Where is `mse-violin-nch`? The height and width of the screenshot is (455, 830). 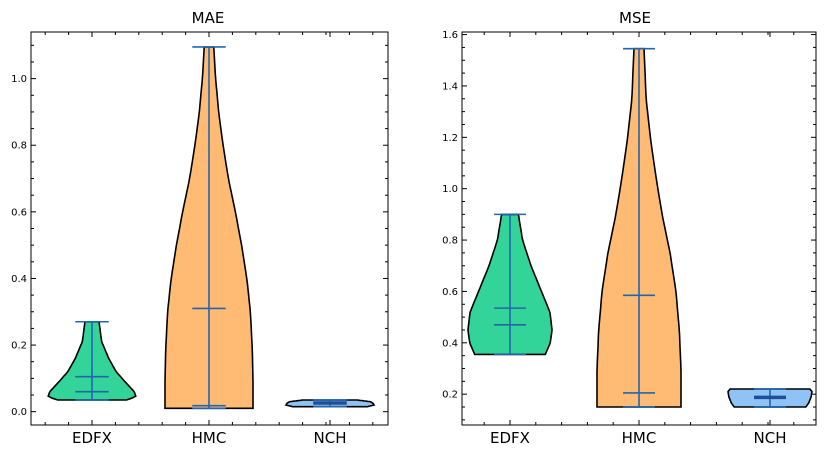 mse-violin-nch is located at coordinates (770, 398).